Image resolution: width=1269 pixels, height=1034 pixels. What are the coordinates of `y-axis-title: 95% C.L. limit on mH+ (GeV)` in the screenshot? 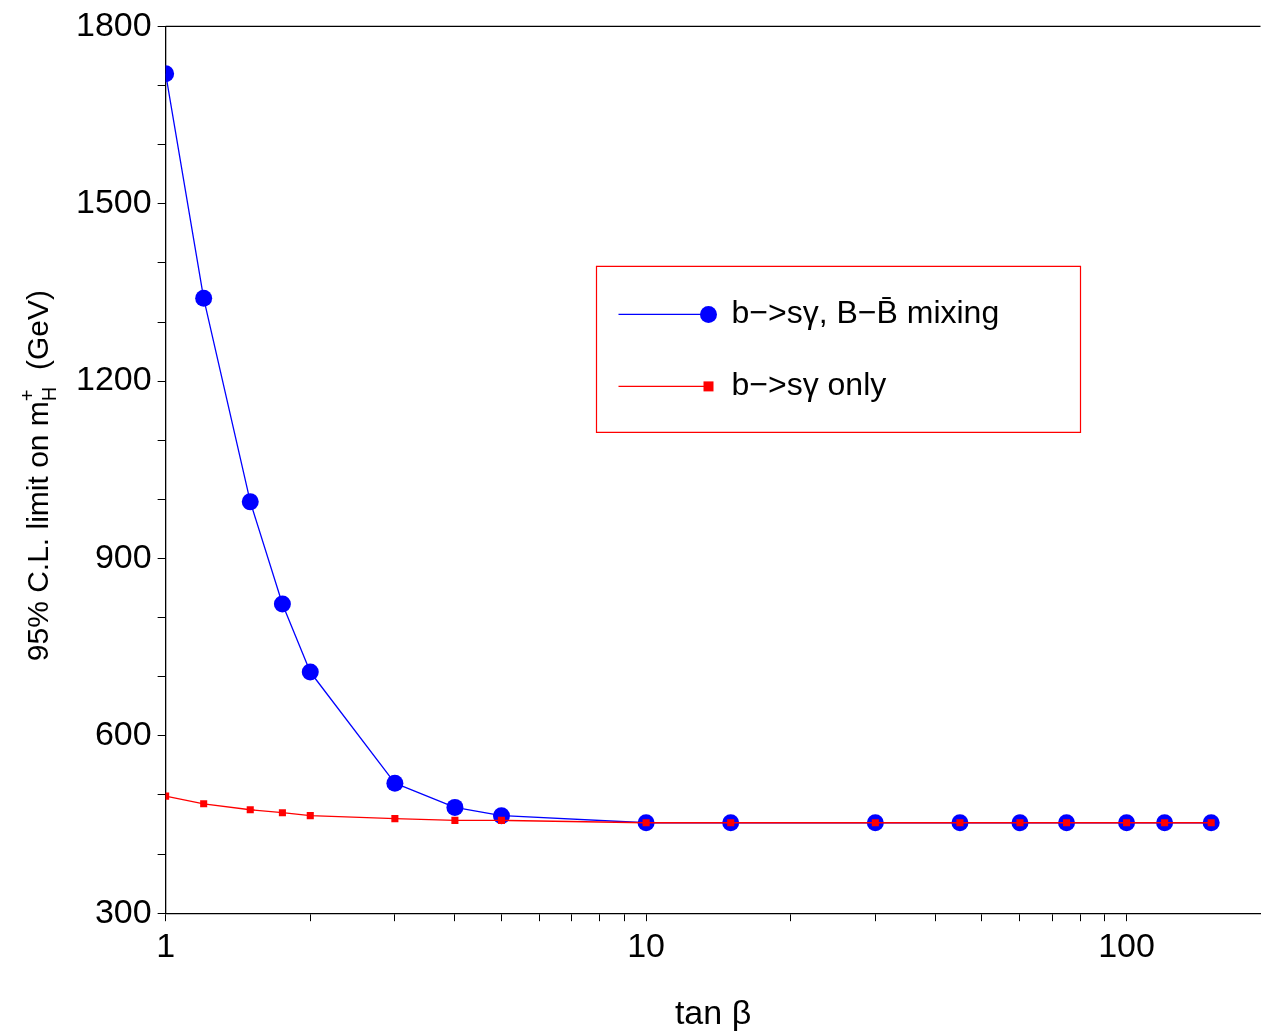 It's located at (38, 476).